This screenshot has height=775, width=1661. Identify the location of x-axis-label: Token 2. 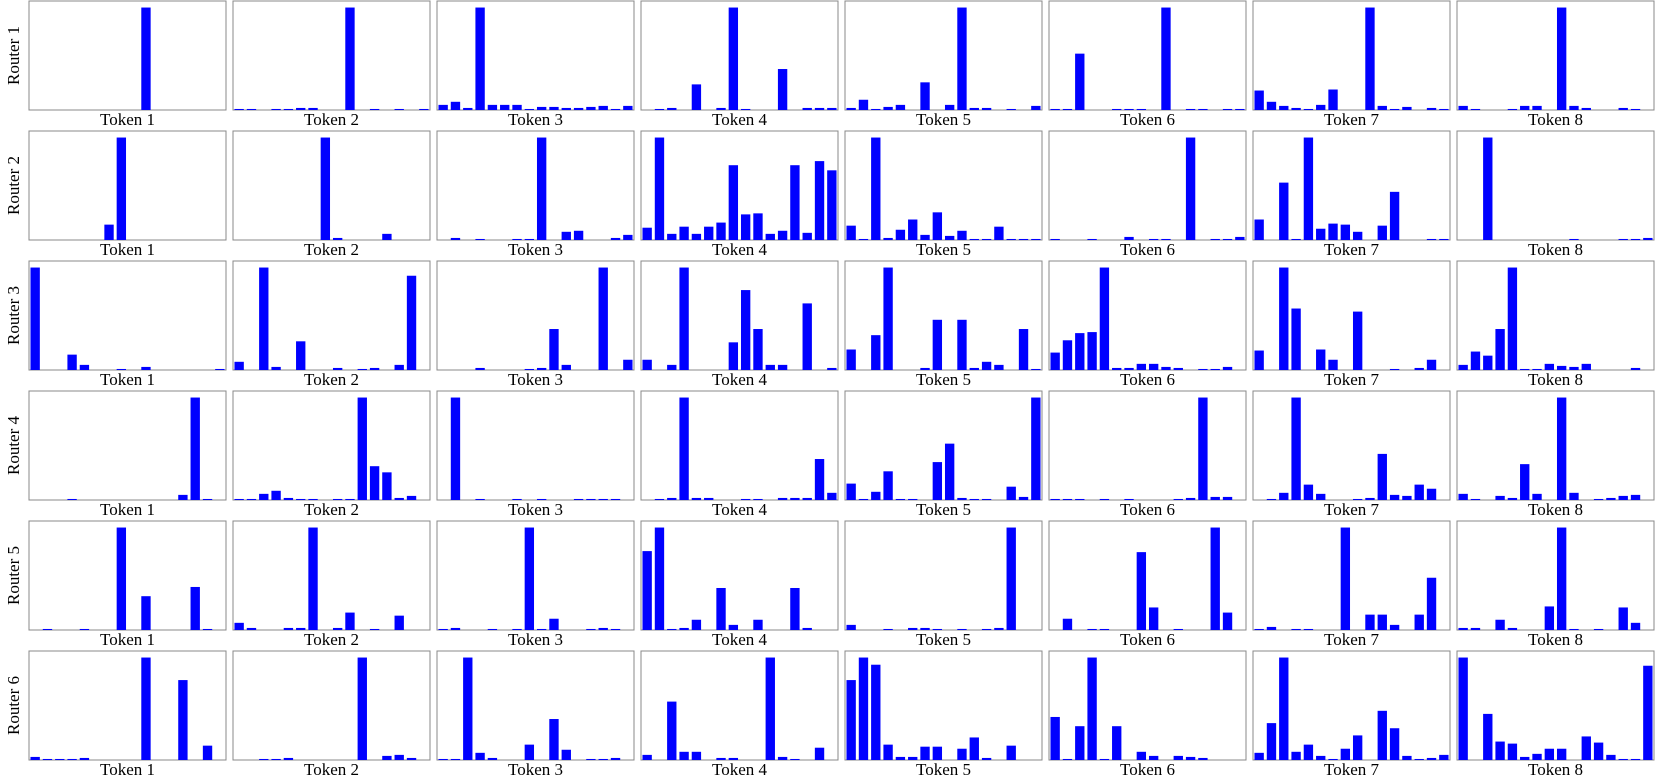
(331, 509).